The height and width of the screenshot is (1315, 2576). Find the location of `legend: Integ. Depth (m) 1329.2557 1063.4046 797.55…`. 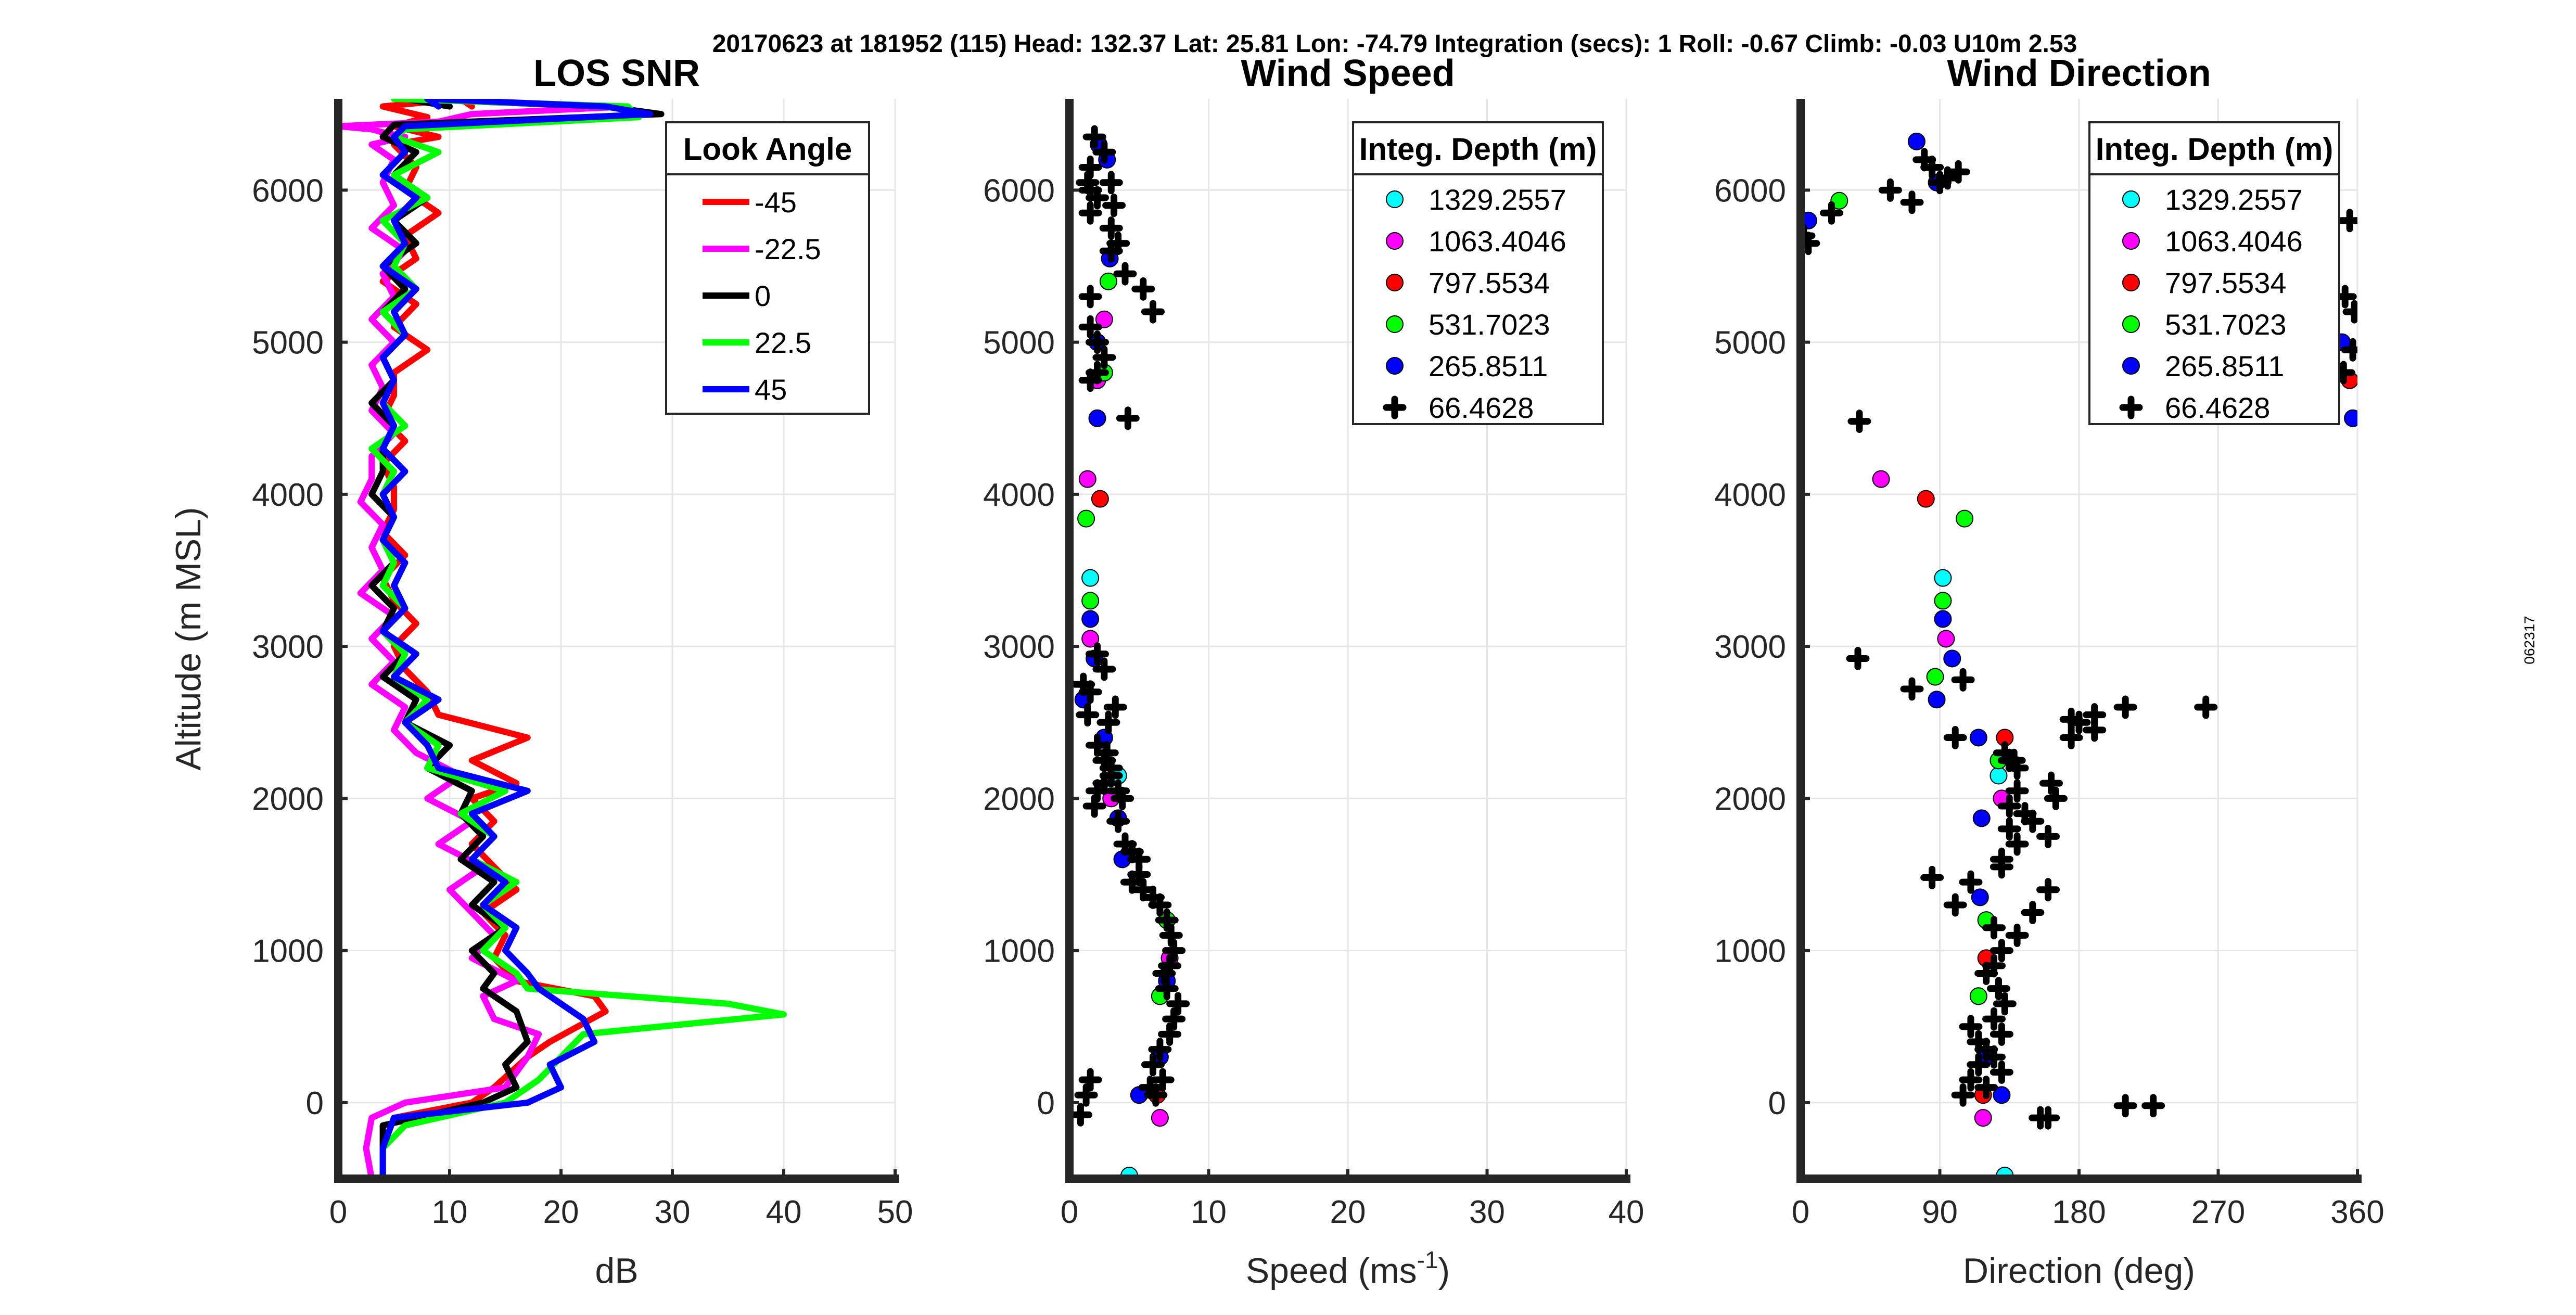

legend: Integ. Depth (m) 1329.2557 1063.4046 797.55… is located at coordinates (2214, 273).